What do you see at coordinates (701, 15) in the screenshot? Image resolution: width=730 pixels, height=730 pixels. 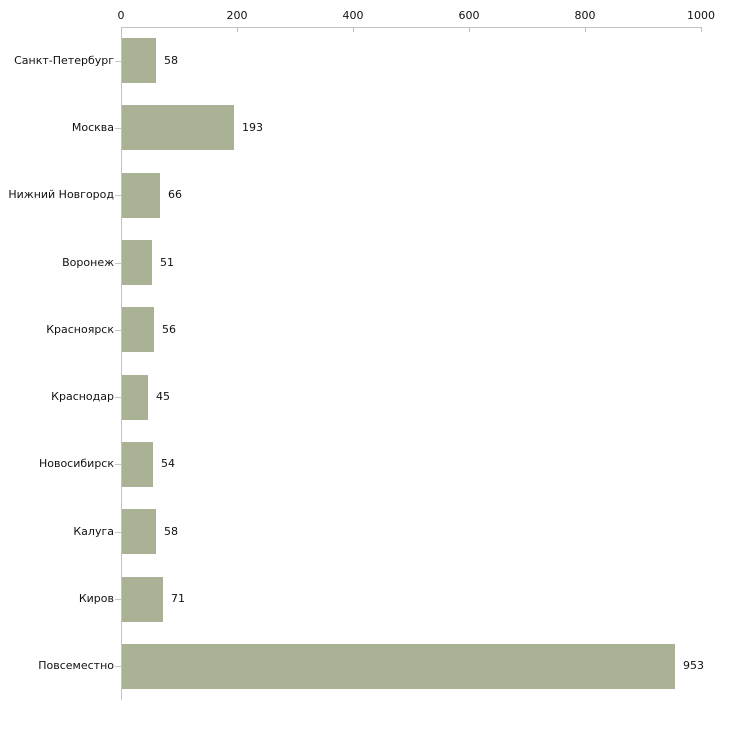 I see `x-axis-tick-label: 1000` at bounding box center [701, 15].